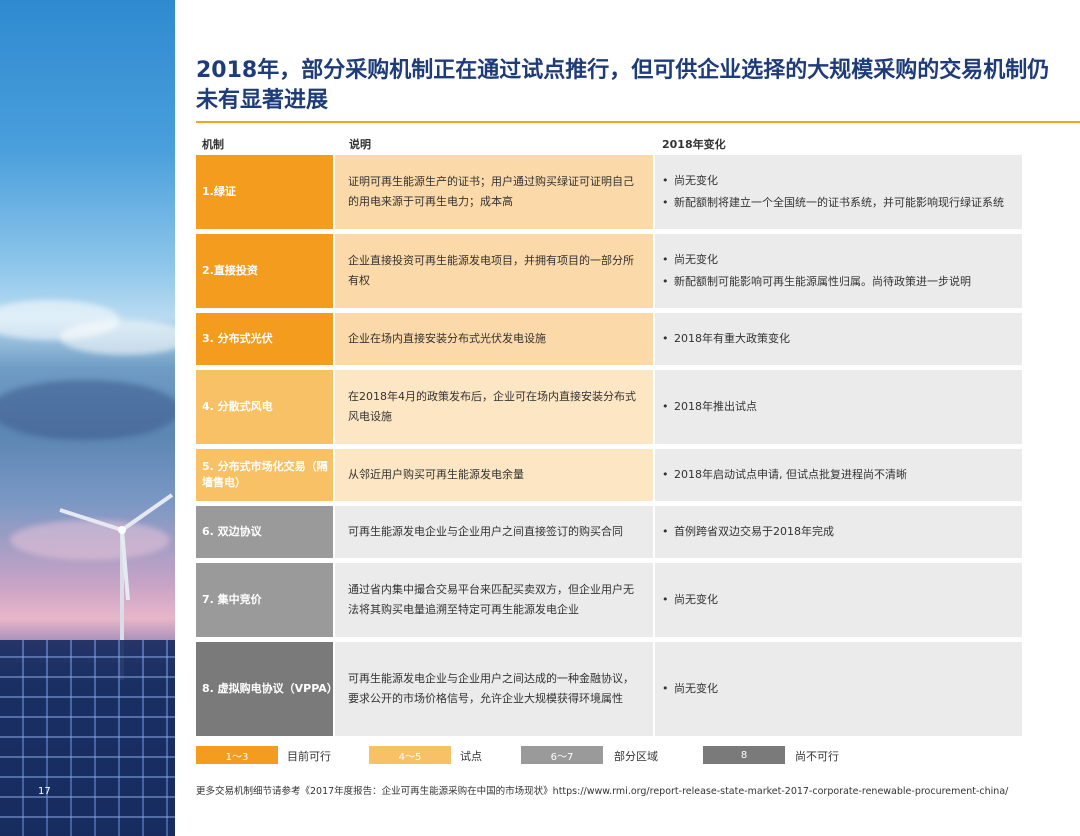 The height and width of the screenshot is (836, 1080). What do you see at coordinates (116, 586) in the screenshot?
I see `wind-turbine-icon` at bounding box center [116, 586].